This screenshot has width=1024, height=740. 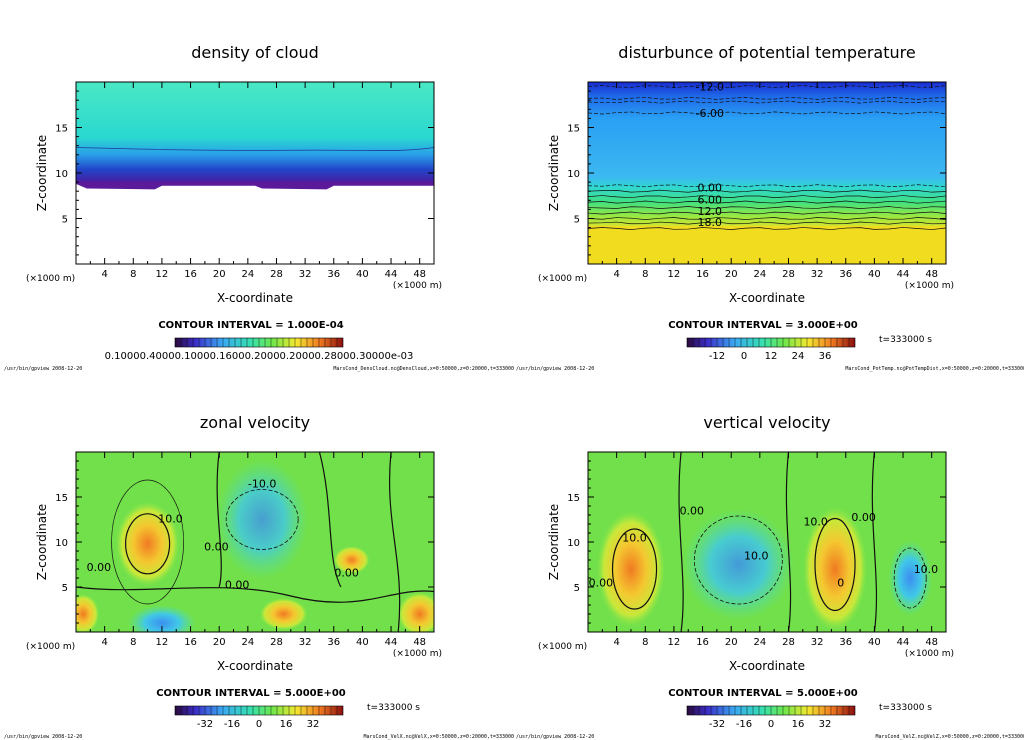 What do you see at coordinates (766, 52) in the screenshot?
I see `chart-title: disturbunce of potential temperature` at bounding box center [766, 52].